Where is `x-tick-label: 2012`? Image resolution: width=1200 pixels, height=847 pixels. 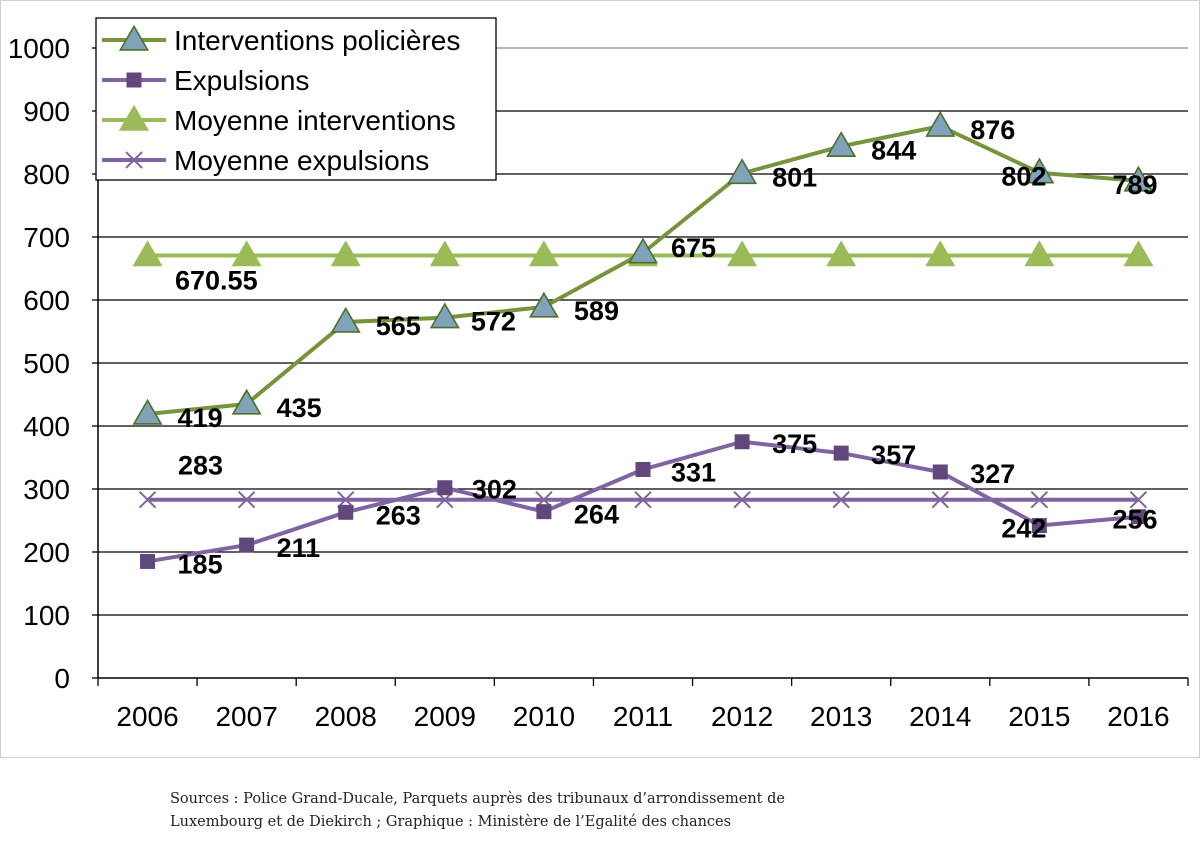
x-tick-label: 2012 is located at coordinates (742, 716).